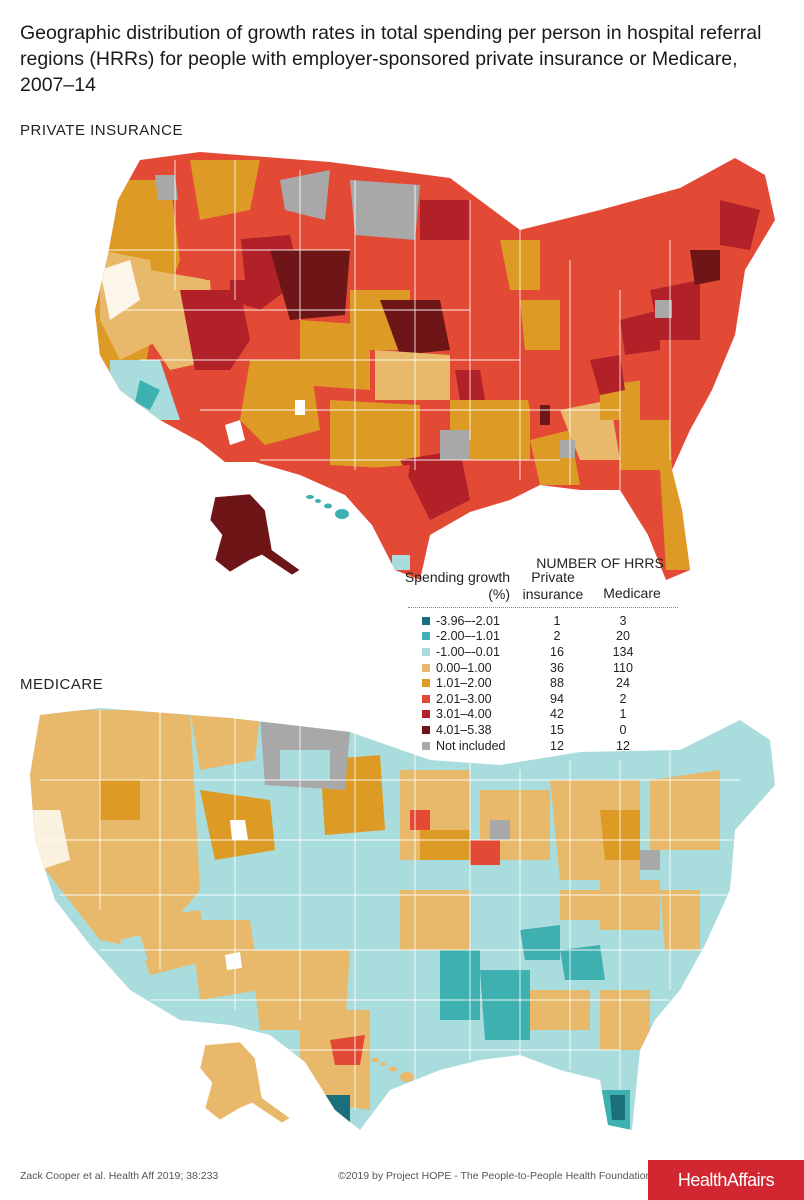 Image resolution: width=804 pixels, height=1200 pixels. I want to click on legend-medicare-count: 0, so click(623, 729).